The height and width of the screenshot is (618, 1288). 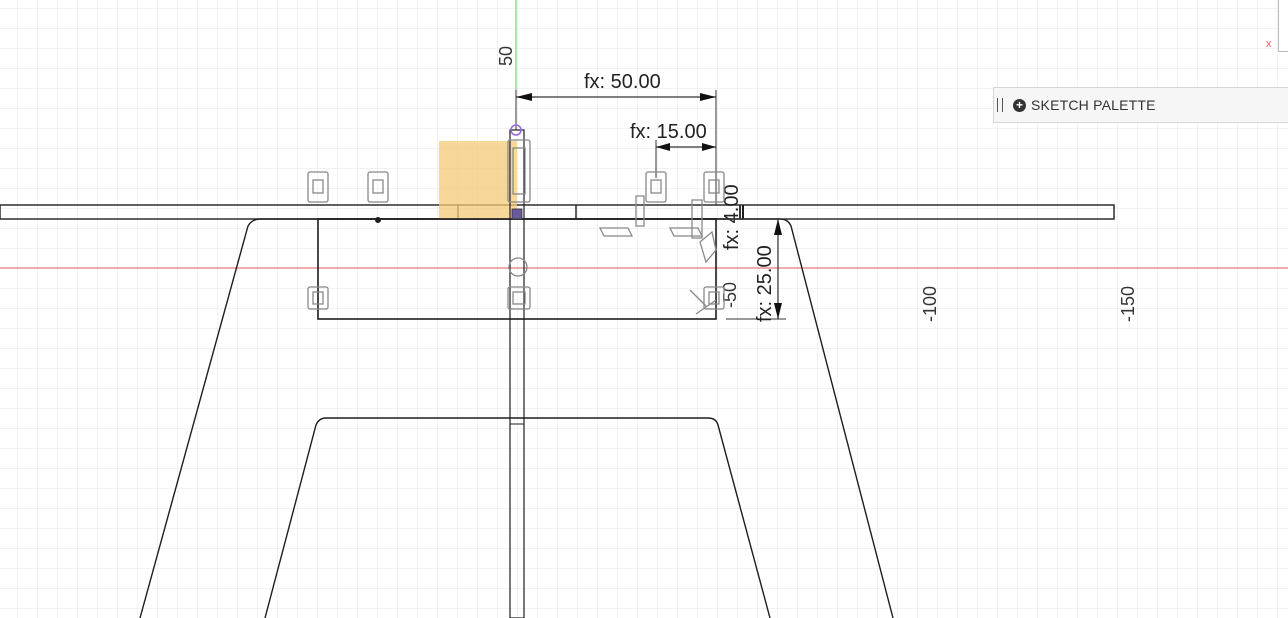 What do you see at coordinates (622, 82) in the screenshot?
I see `dim-label-50: fx: 50.00` at bounding box center [622, 82].